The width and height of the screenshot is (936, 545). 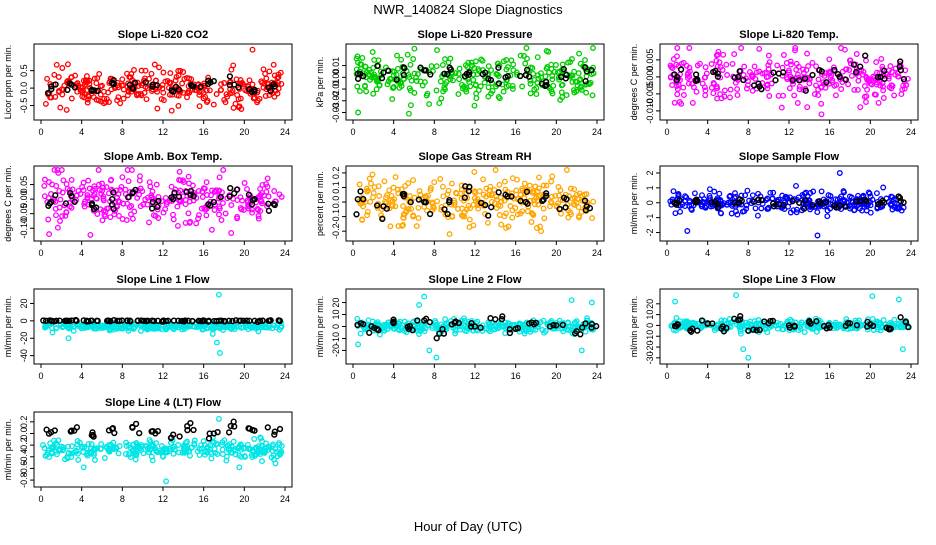 I want to click on y-tick-label: 0, so click(x=650, y=325).